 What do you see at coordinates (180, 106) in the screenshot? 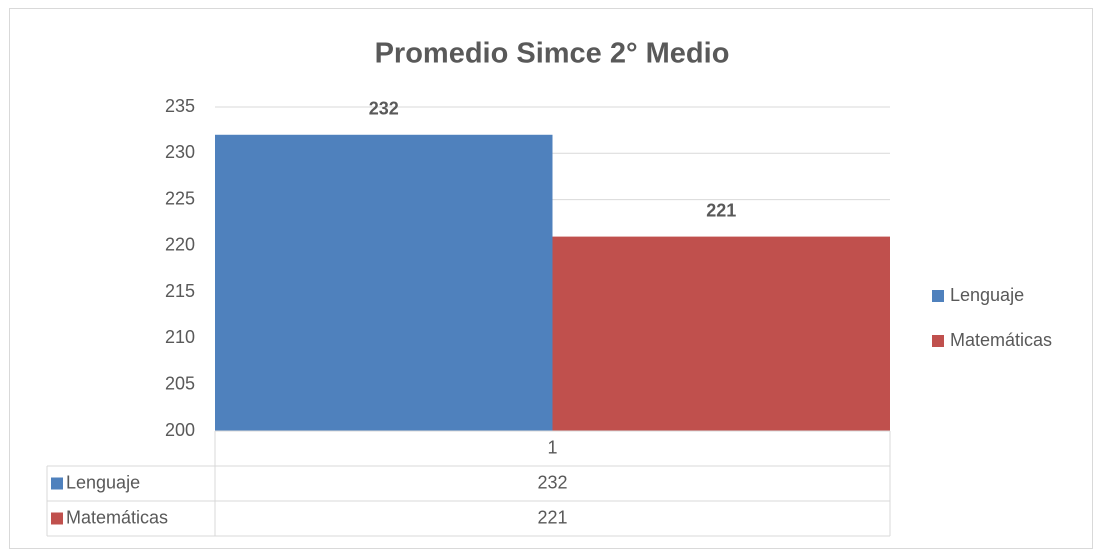
I see `y-tick-label: 235` at bounding box center [180, 106].